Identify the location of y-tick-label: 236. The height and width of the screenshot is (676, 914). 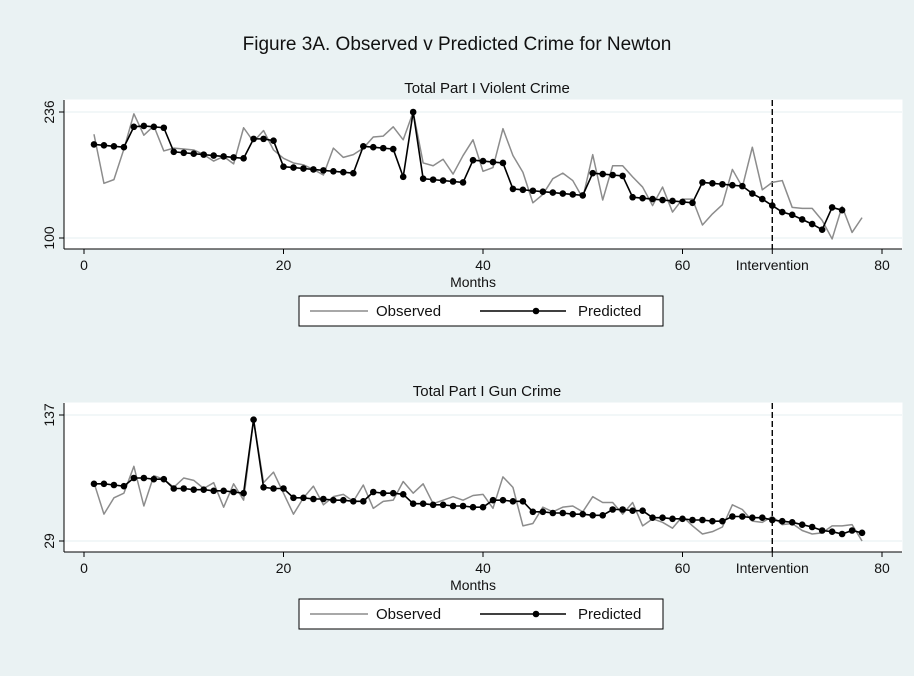
(49, 112).